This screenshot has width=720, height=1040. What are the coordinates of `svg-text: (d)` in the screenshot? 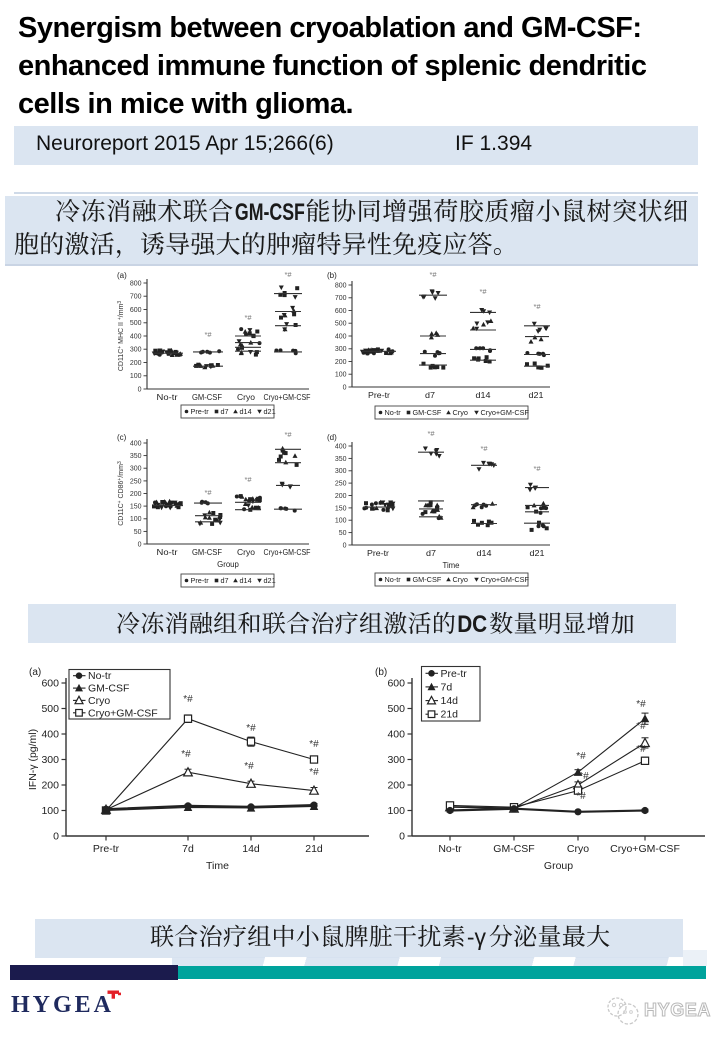 It's located at (332, 437).